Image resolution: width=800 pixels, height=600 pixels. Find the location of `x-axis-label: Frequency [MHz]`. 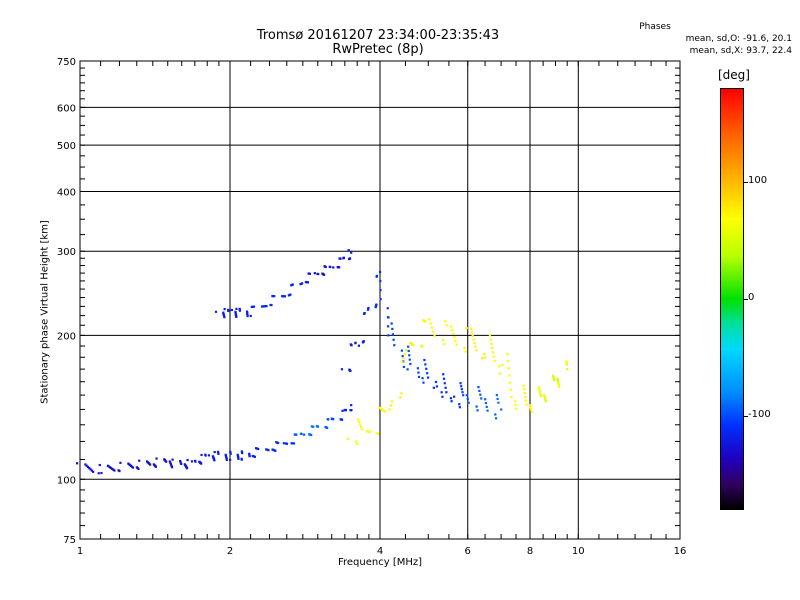

x-axis-label: Frequency [MHz] is located at coordinates (380, 562).